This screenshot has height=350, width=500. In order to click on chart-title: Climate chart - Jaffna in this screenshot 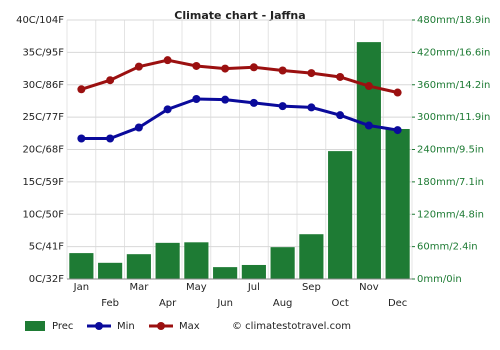, I will do `click(239, 15)`.